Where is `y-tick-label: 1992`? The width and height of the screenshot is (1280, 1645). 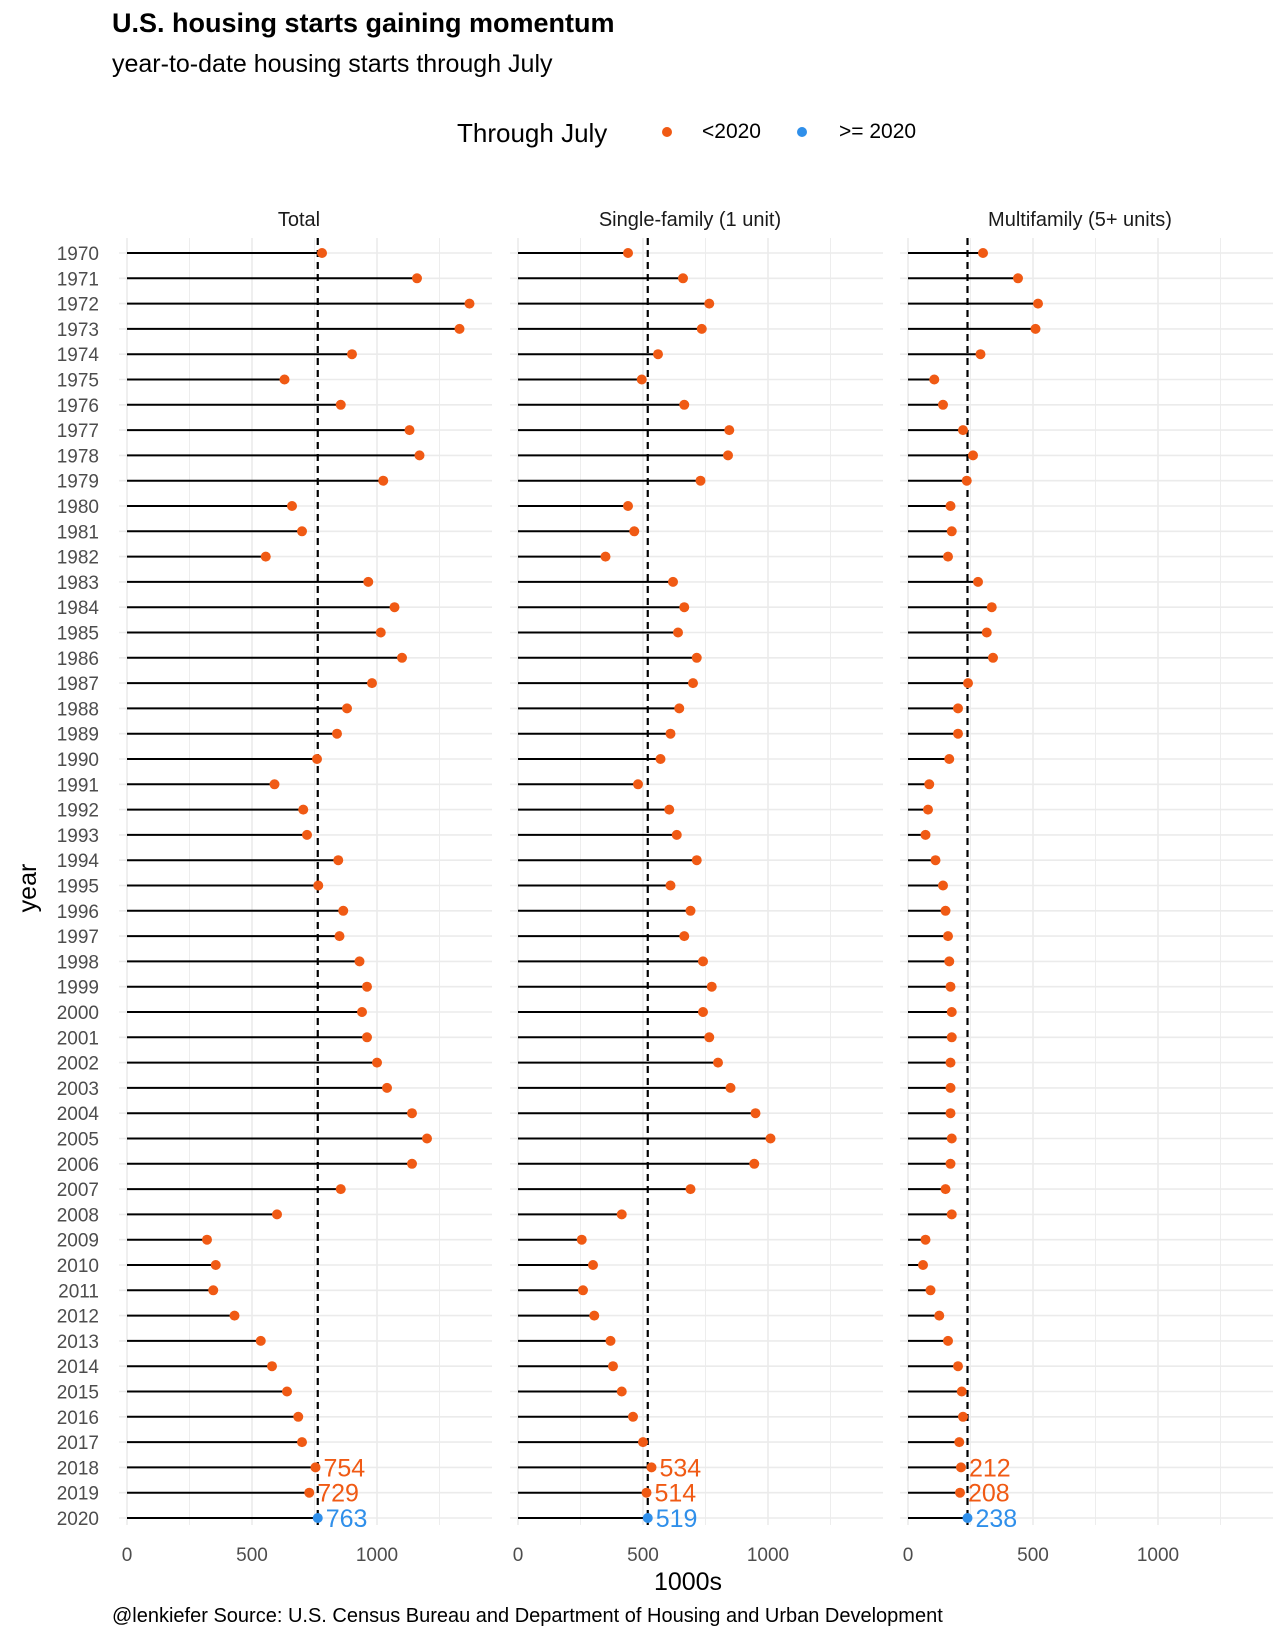
y-tick-label: 1992 is located at coordinates (78, 811).